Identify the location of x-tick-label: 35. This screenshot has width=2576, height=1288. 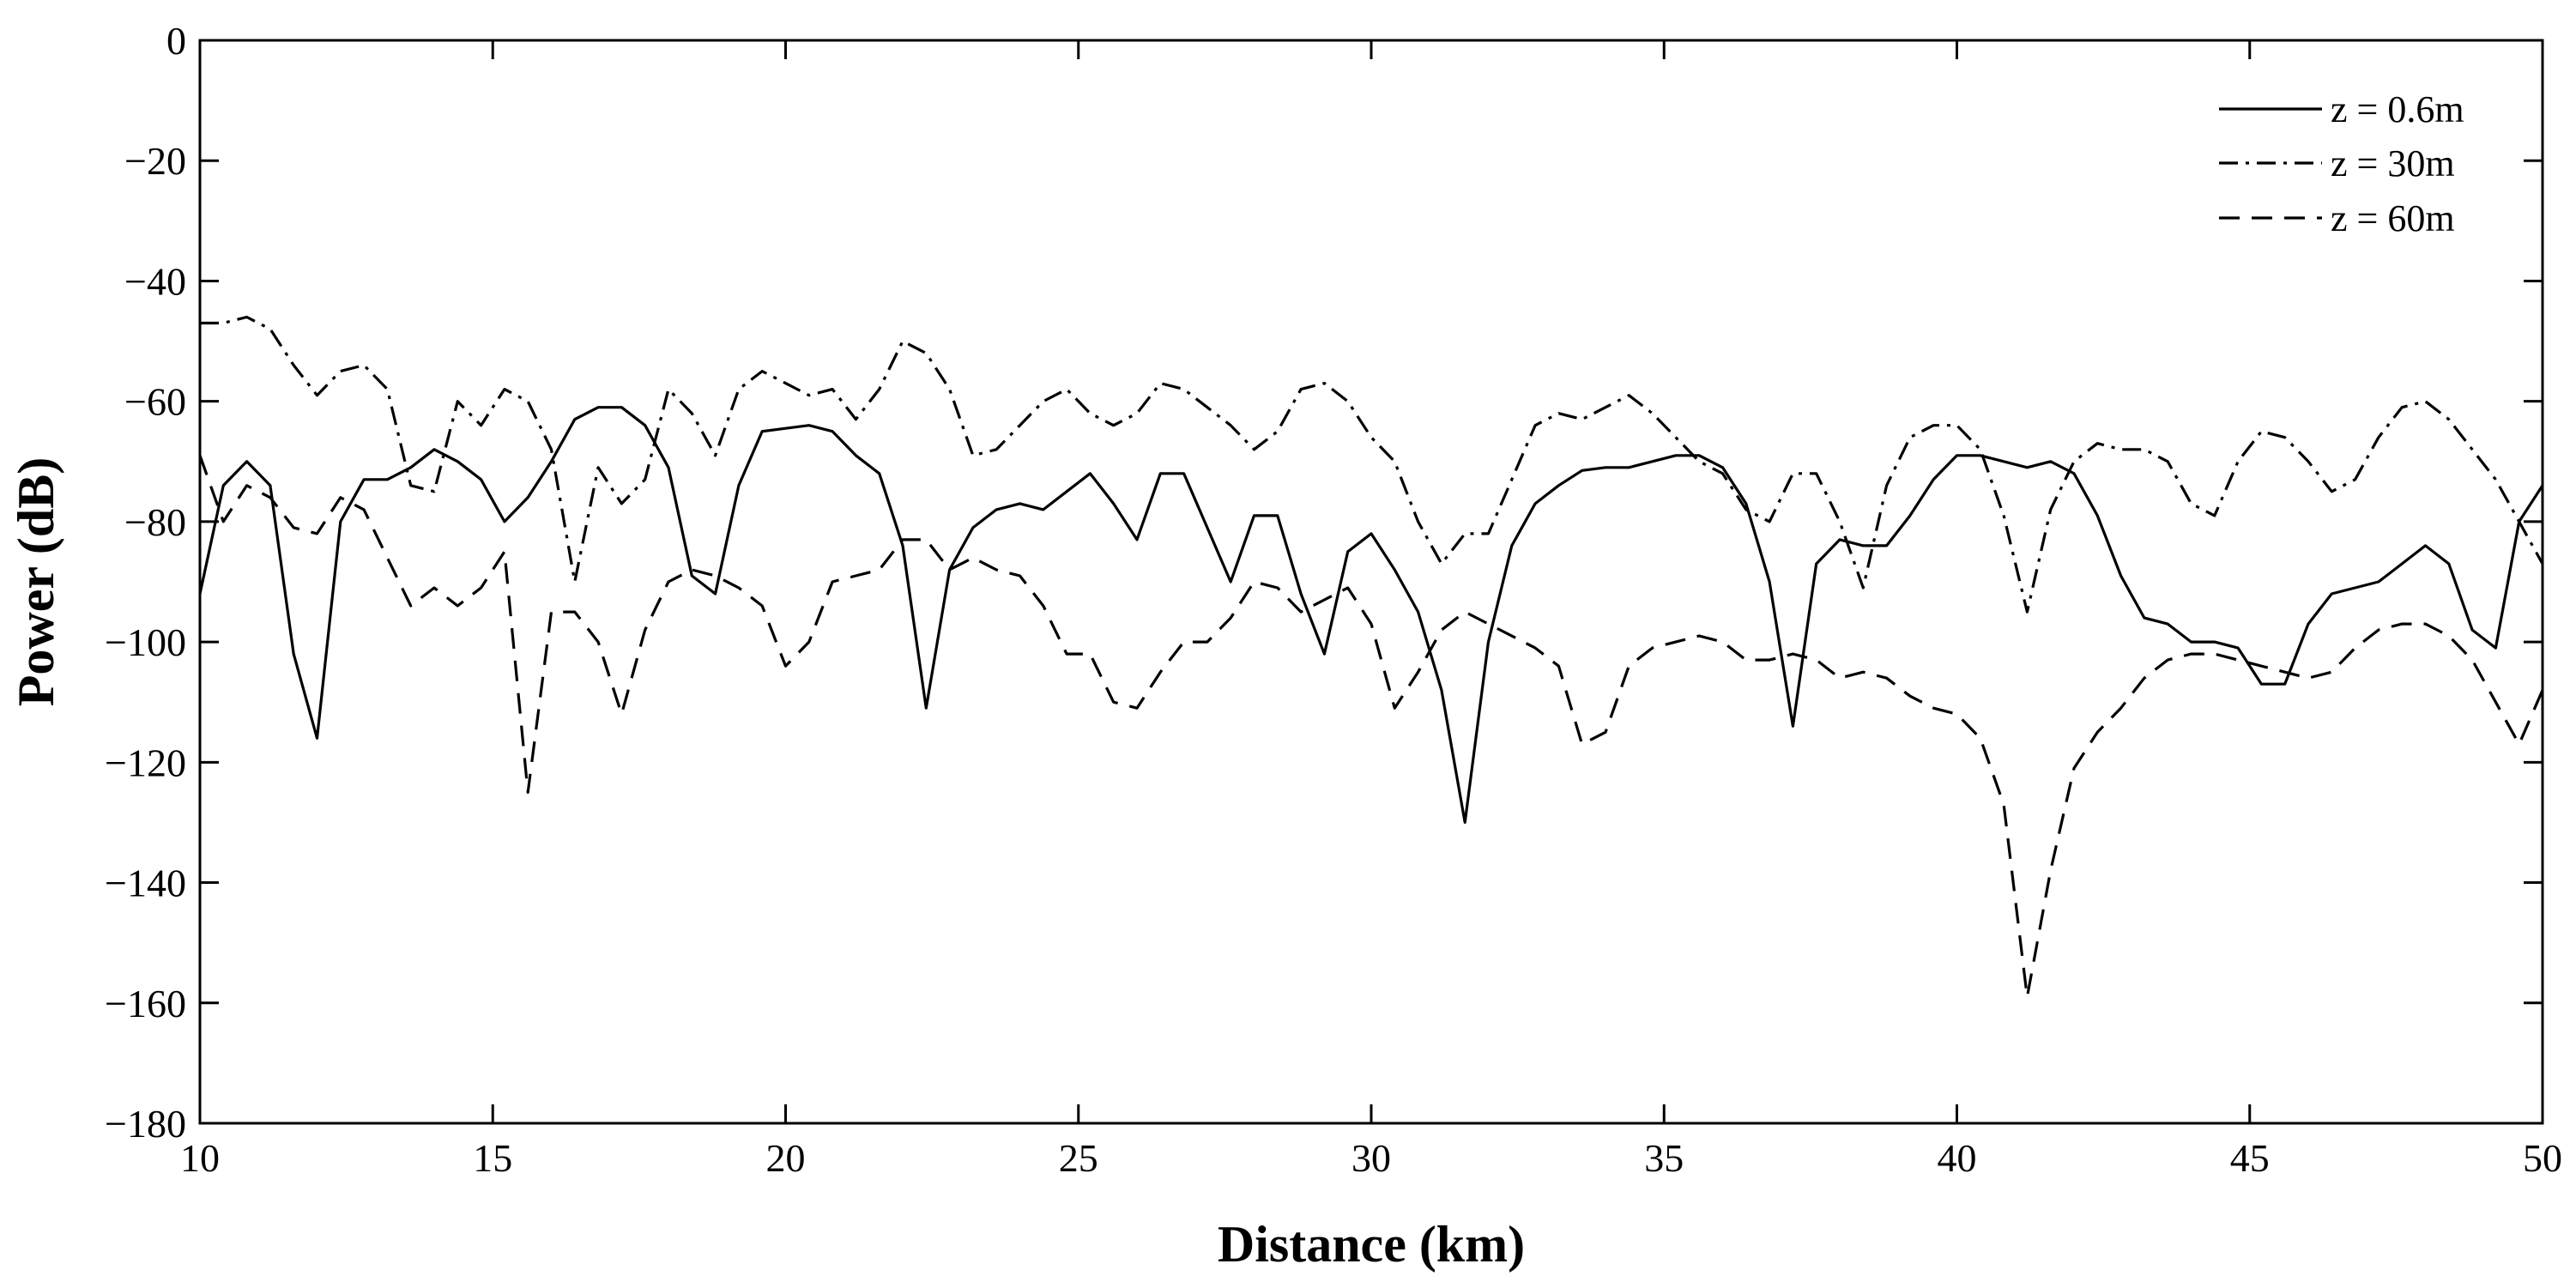
(1664, 1158).